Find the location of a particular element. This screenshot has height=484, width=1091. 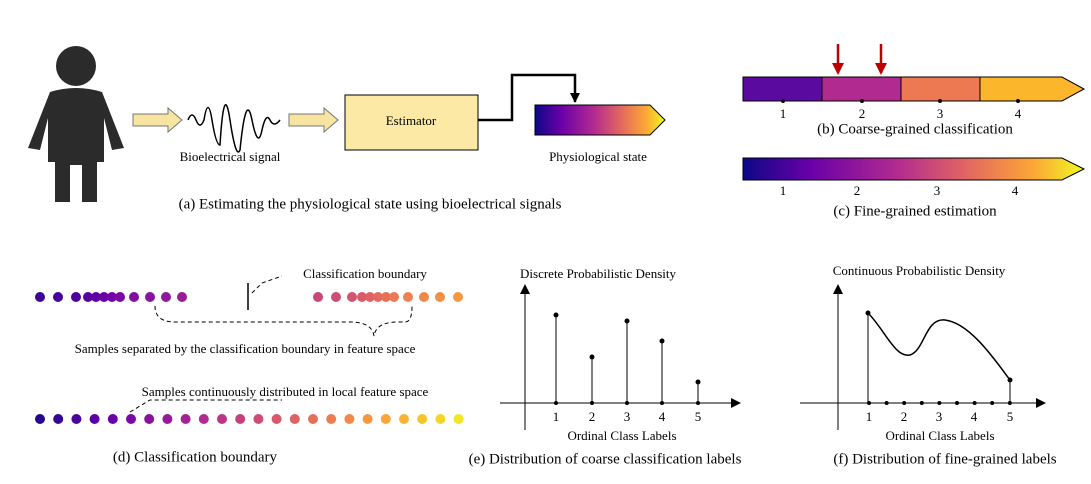

block-arrow is located at coordinates (157, 120).